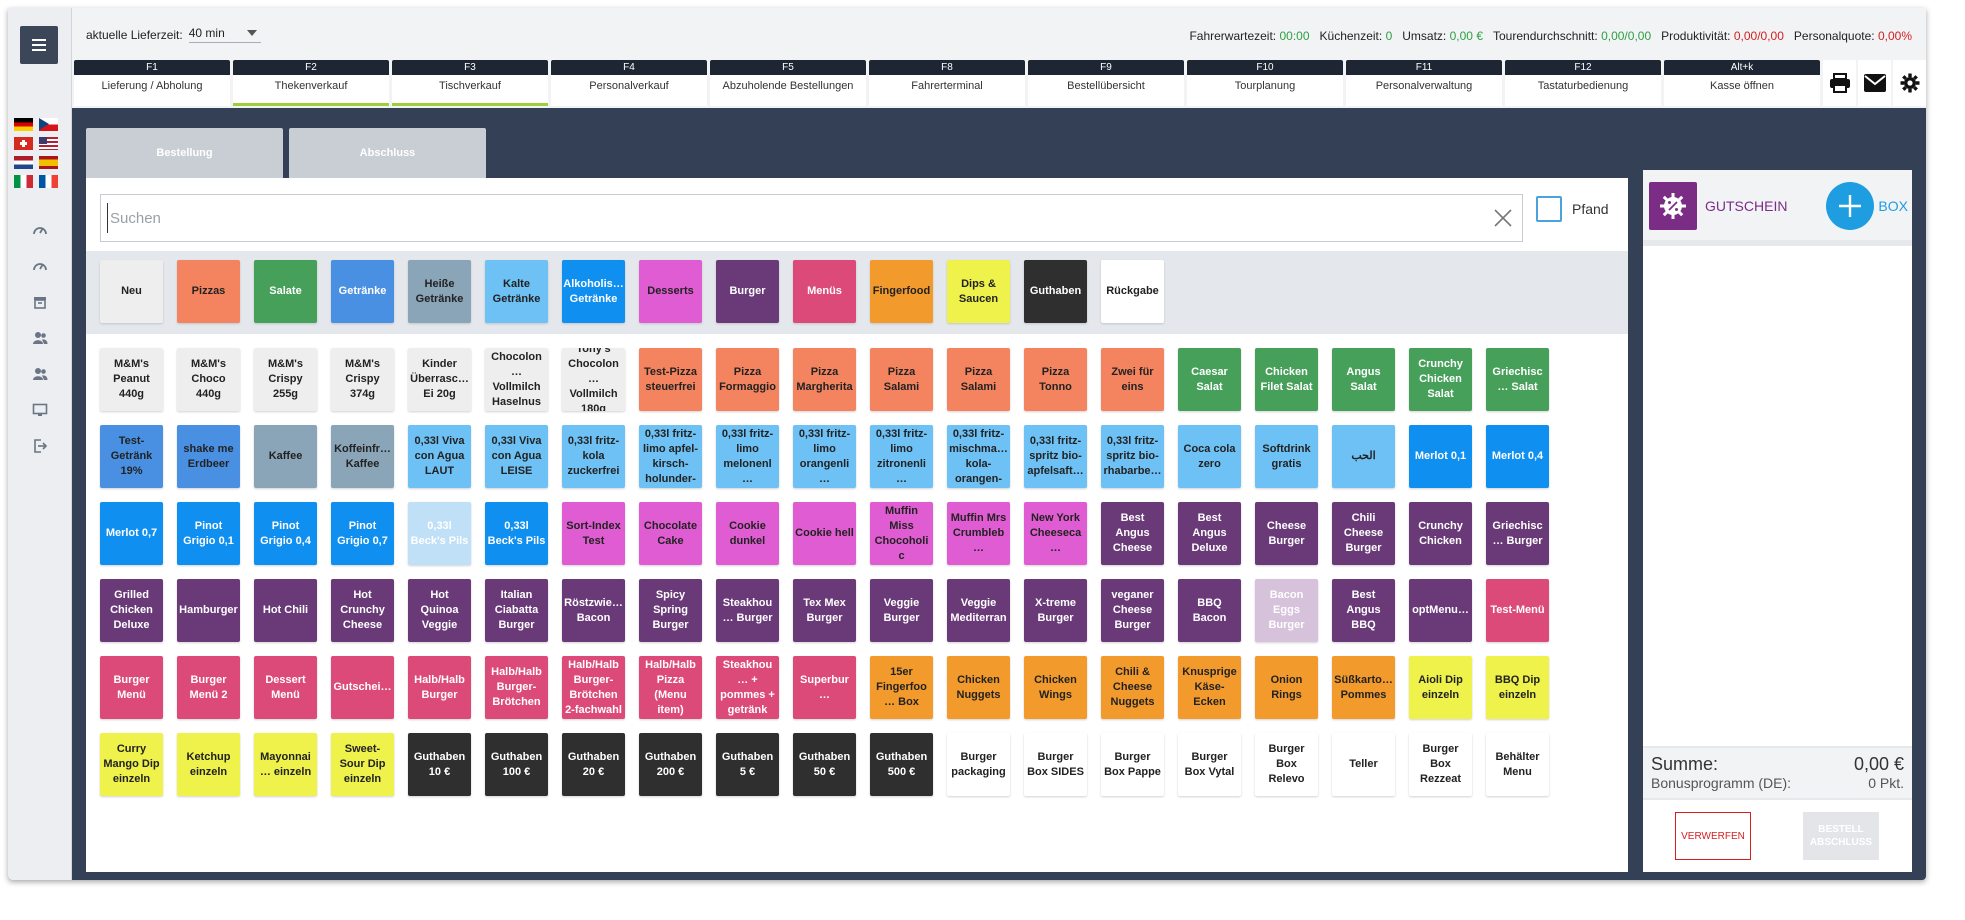 Image resolution: width=1965 pixels, height=920 pixels. What do you see at coordinates (1517, 764) in the screenshot?
I see `product-button: Behälter Menu` at bounding box center [1517, 764].